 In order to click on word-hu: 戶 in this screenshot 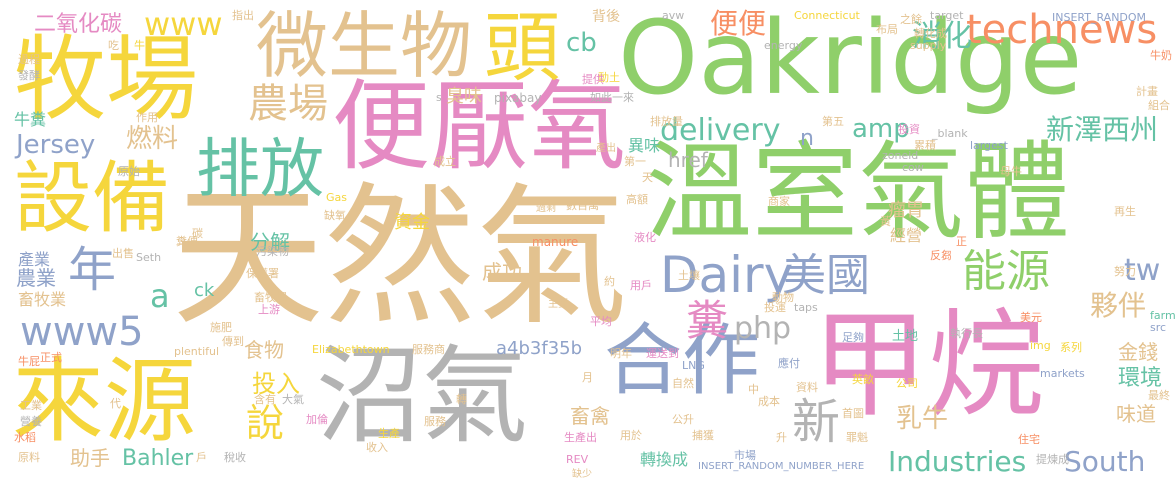, I will do `click(201, 457)`.